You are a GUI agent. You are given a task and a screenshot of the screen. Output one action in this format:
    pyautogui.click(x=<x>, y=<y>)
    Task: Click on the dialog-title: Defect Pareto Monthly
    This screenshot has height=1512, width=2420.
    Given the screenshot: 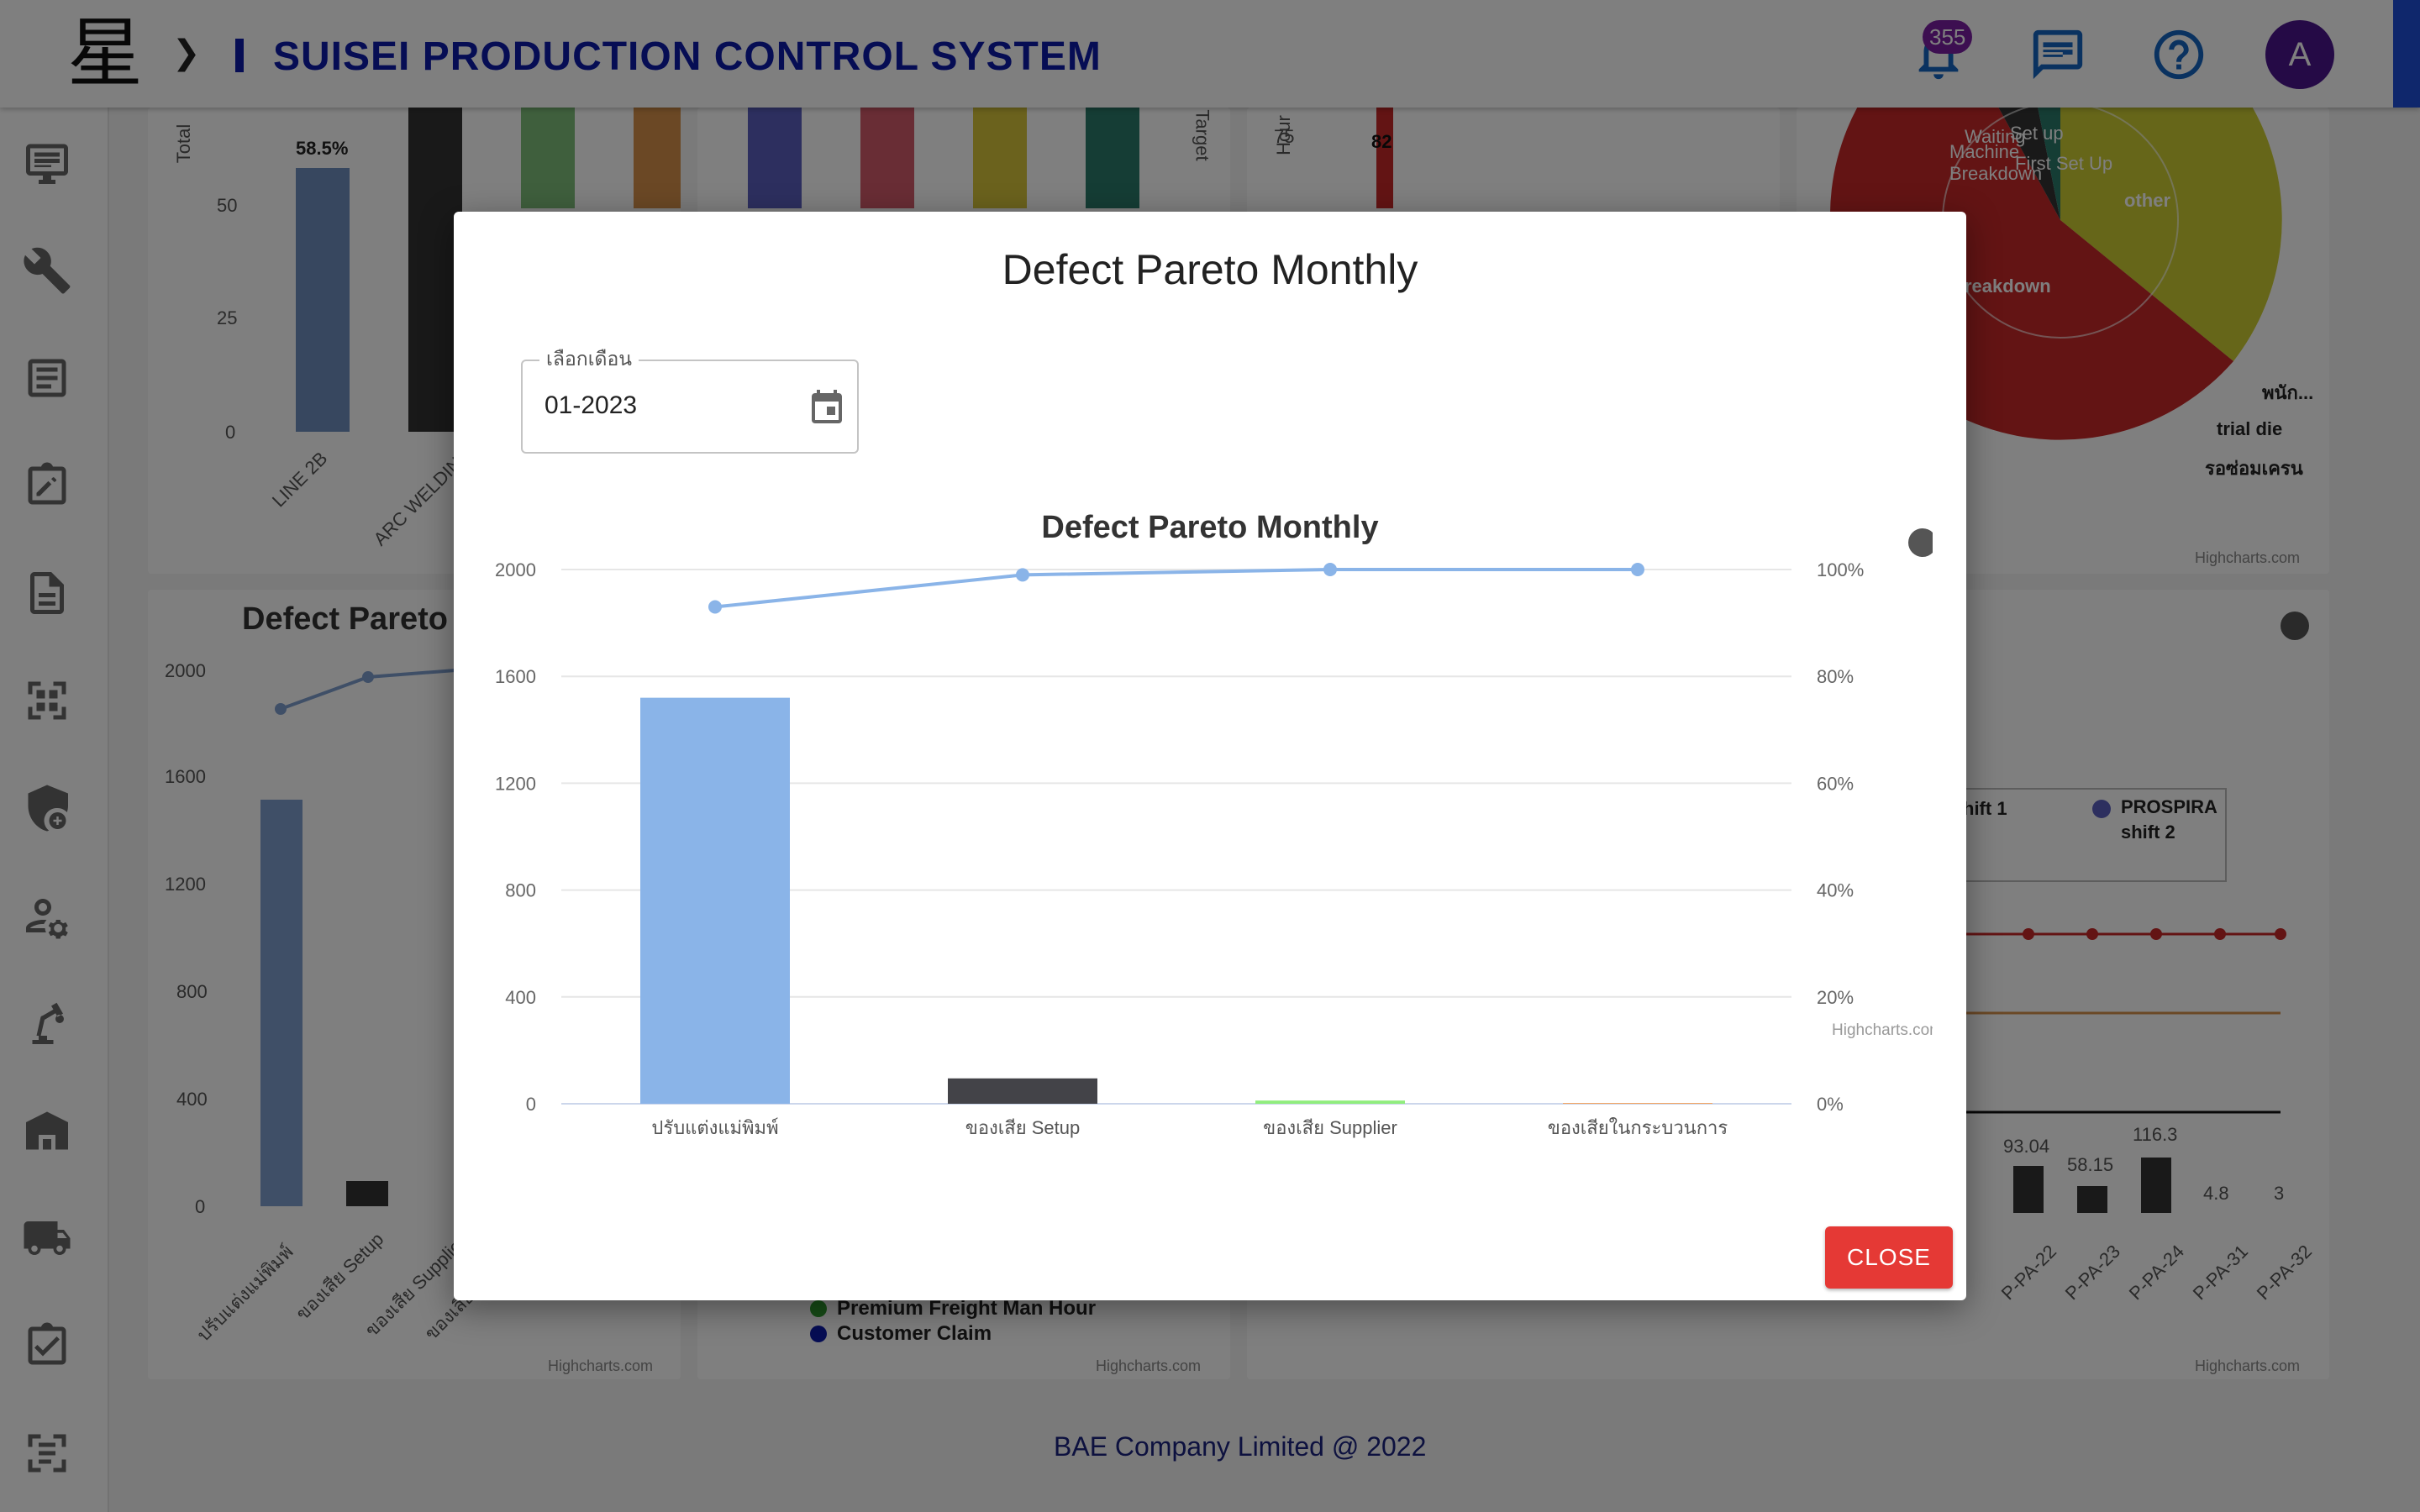 What is the action you would take?
    pyautogui.click(x=1210, y=269)
    